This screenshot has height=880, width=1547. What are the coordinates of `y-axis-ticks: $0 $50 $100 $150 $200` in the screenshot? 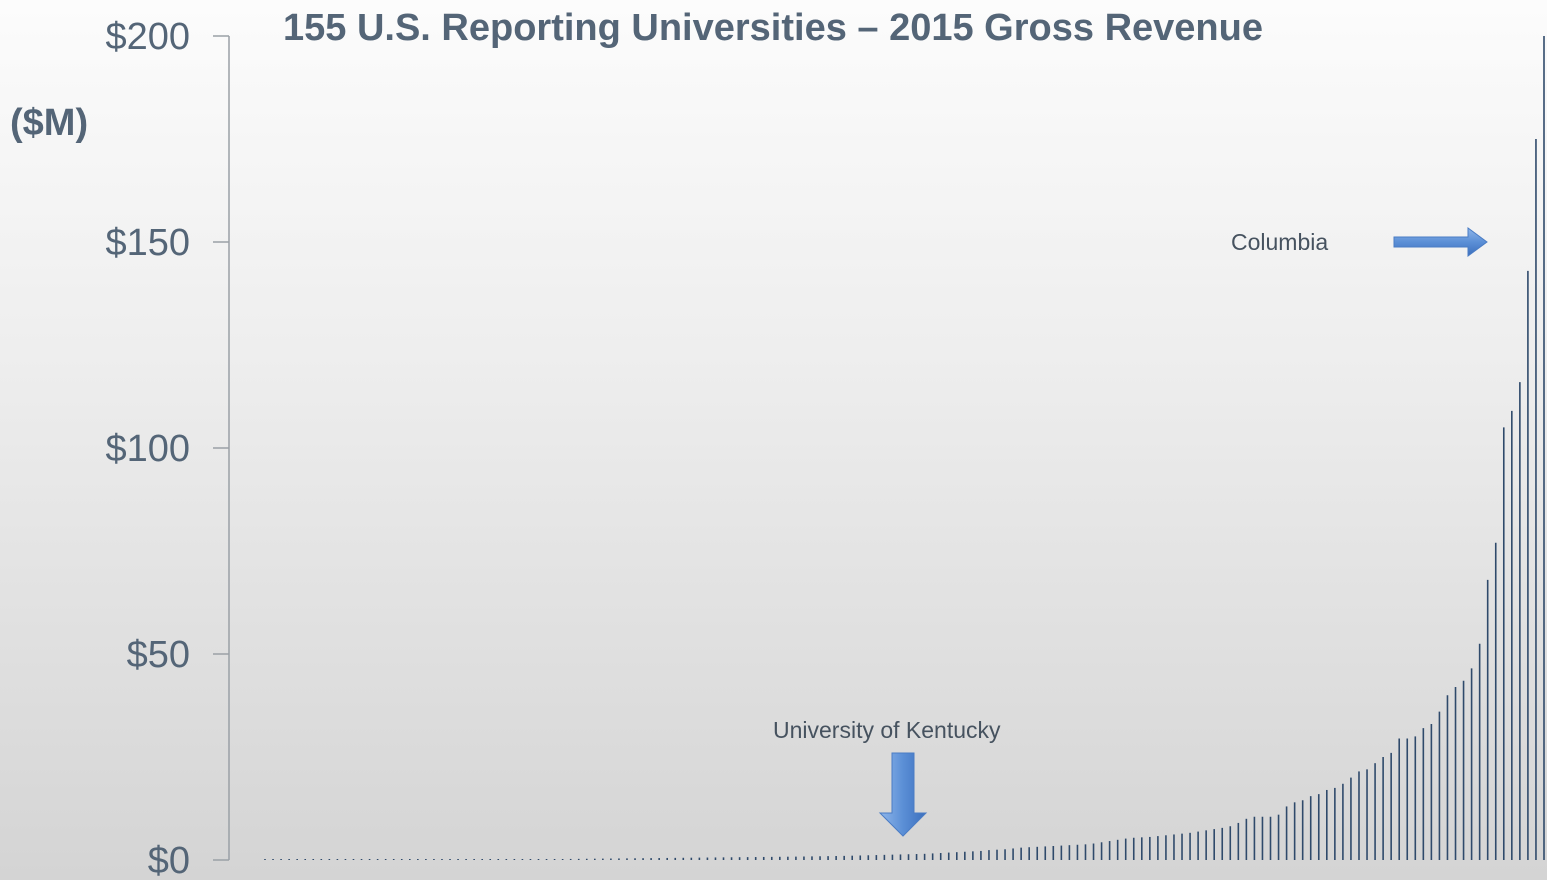 It's located at (167, 448).